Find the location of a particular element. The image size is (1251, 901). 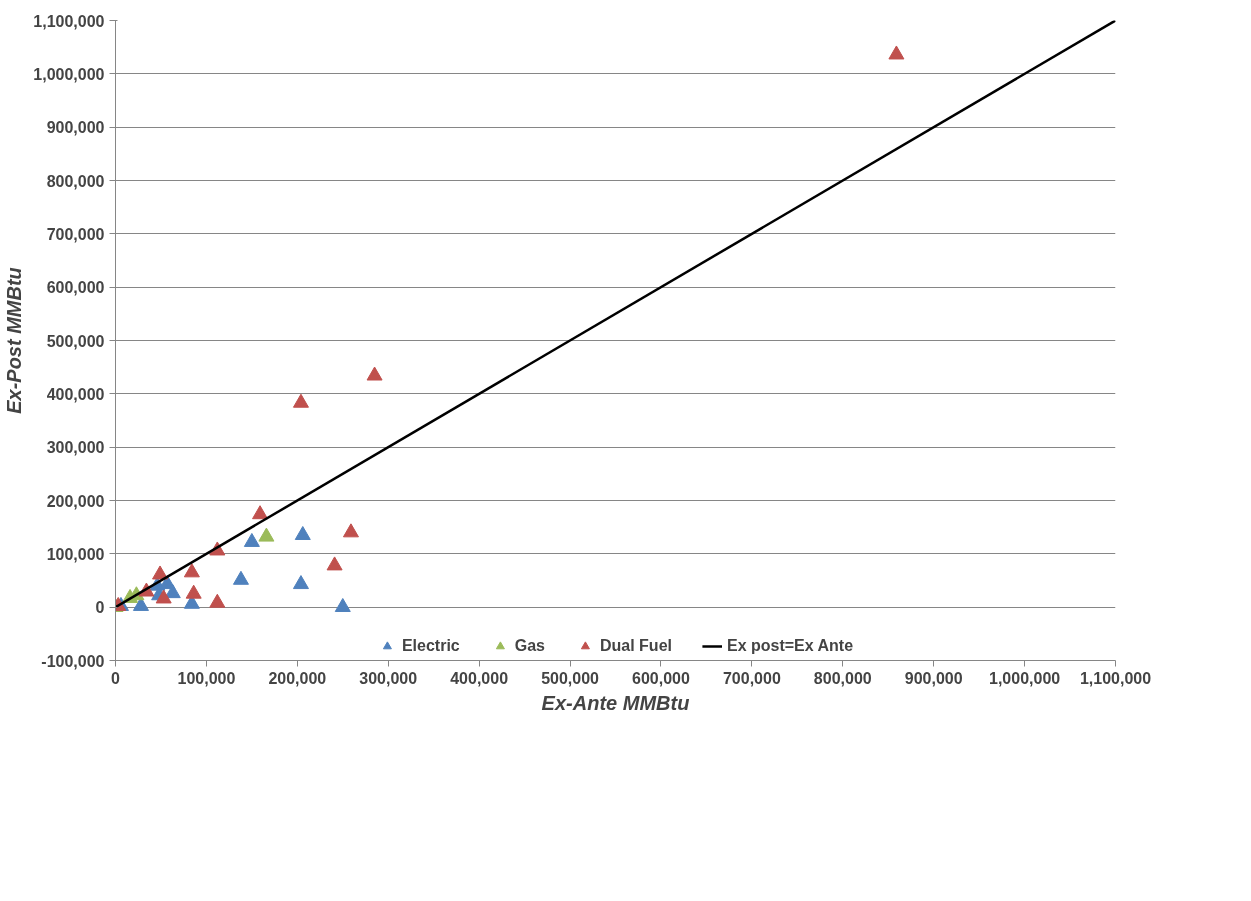

y-tick-label: 100,000 is located at coordinates (75, 554).